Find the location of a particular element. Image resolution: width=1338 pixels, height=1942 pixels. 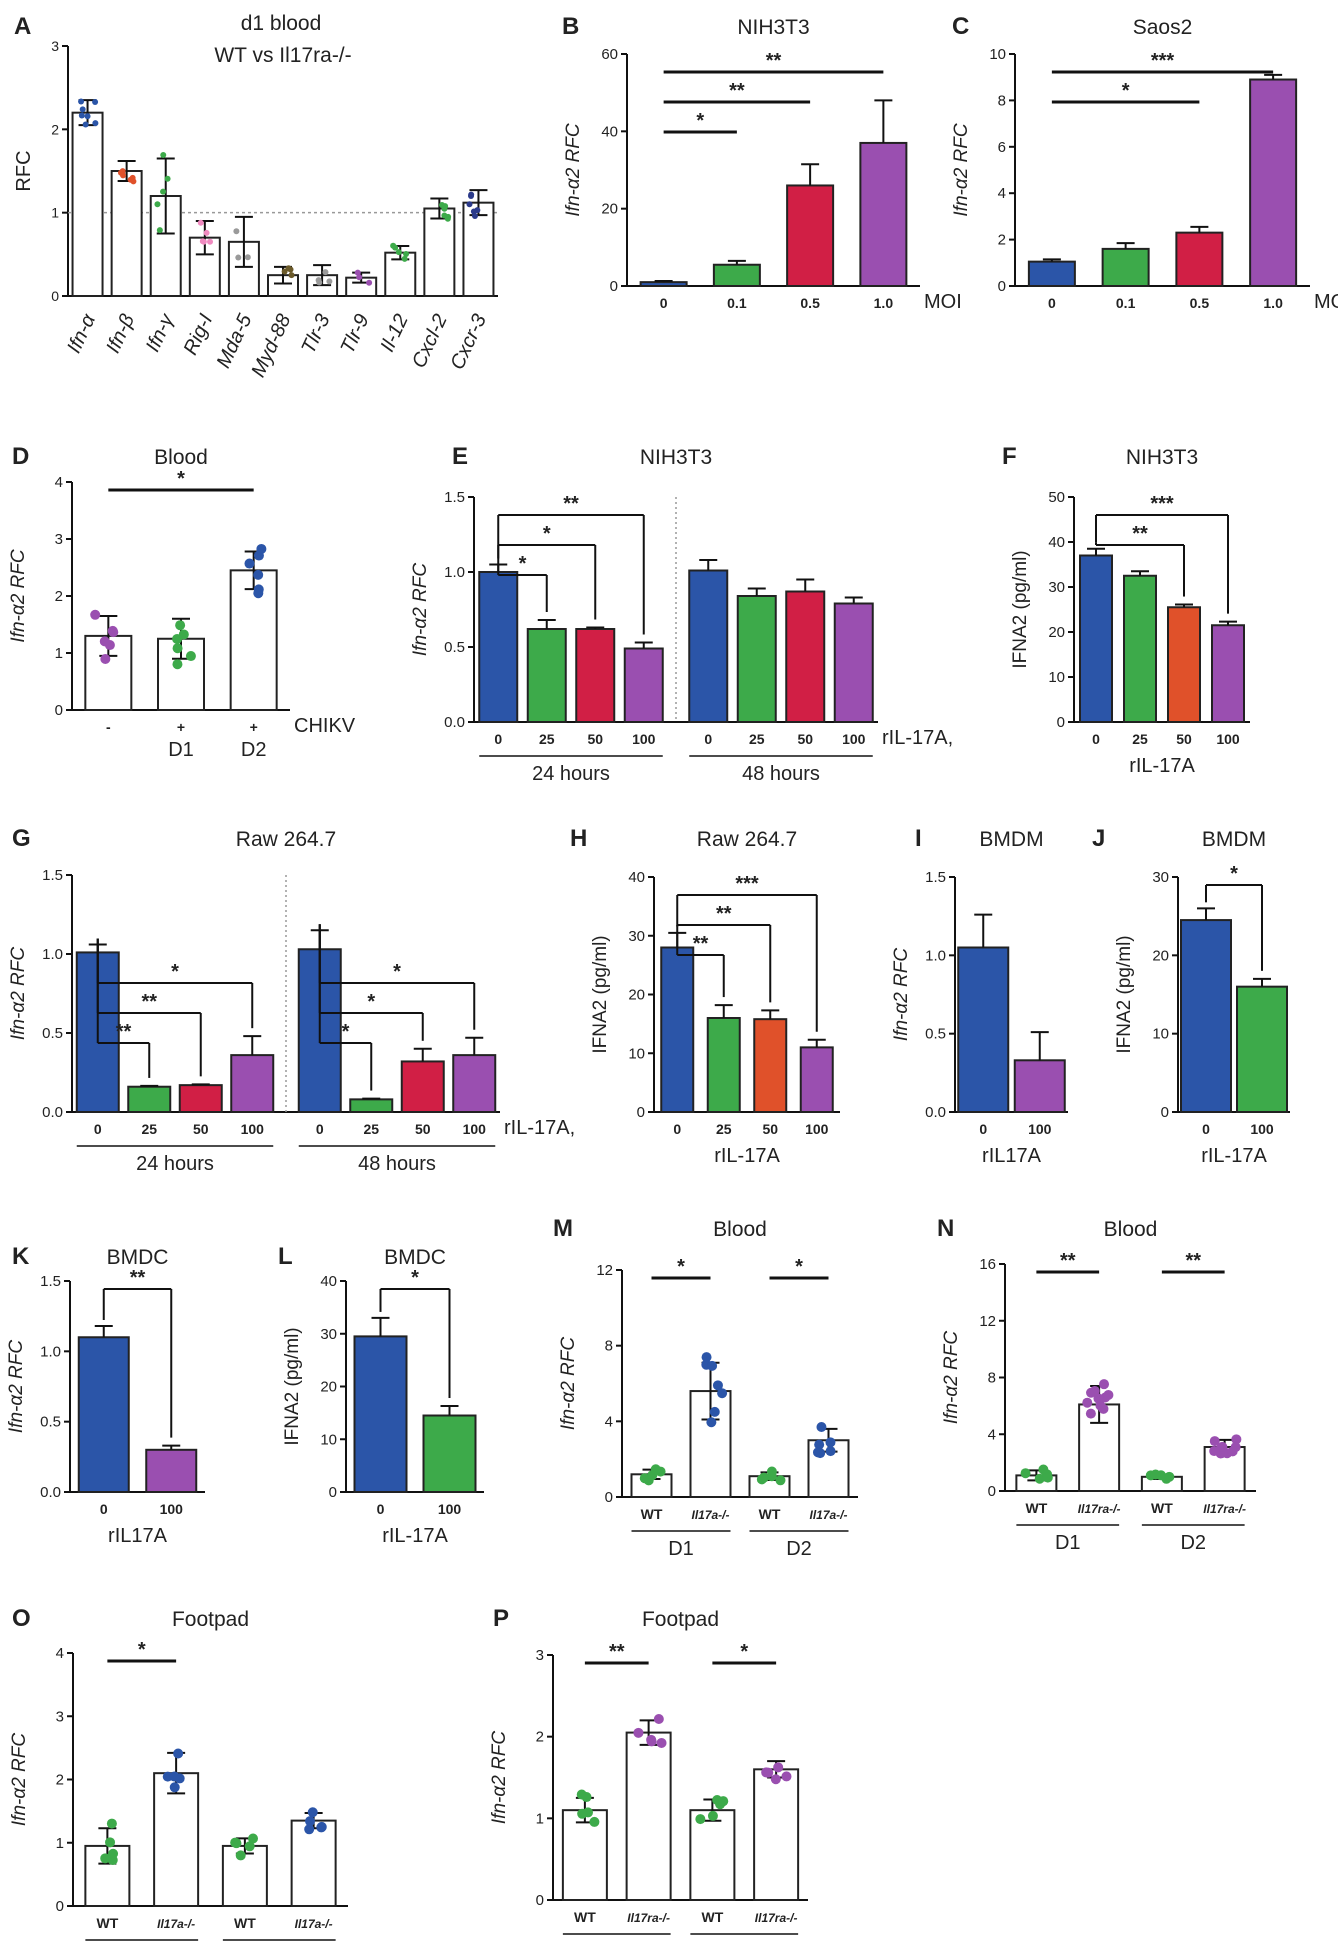

panel-letter-B: B is located at coordinates (570, 26).